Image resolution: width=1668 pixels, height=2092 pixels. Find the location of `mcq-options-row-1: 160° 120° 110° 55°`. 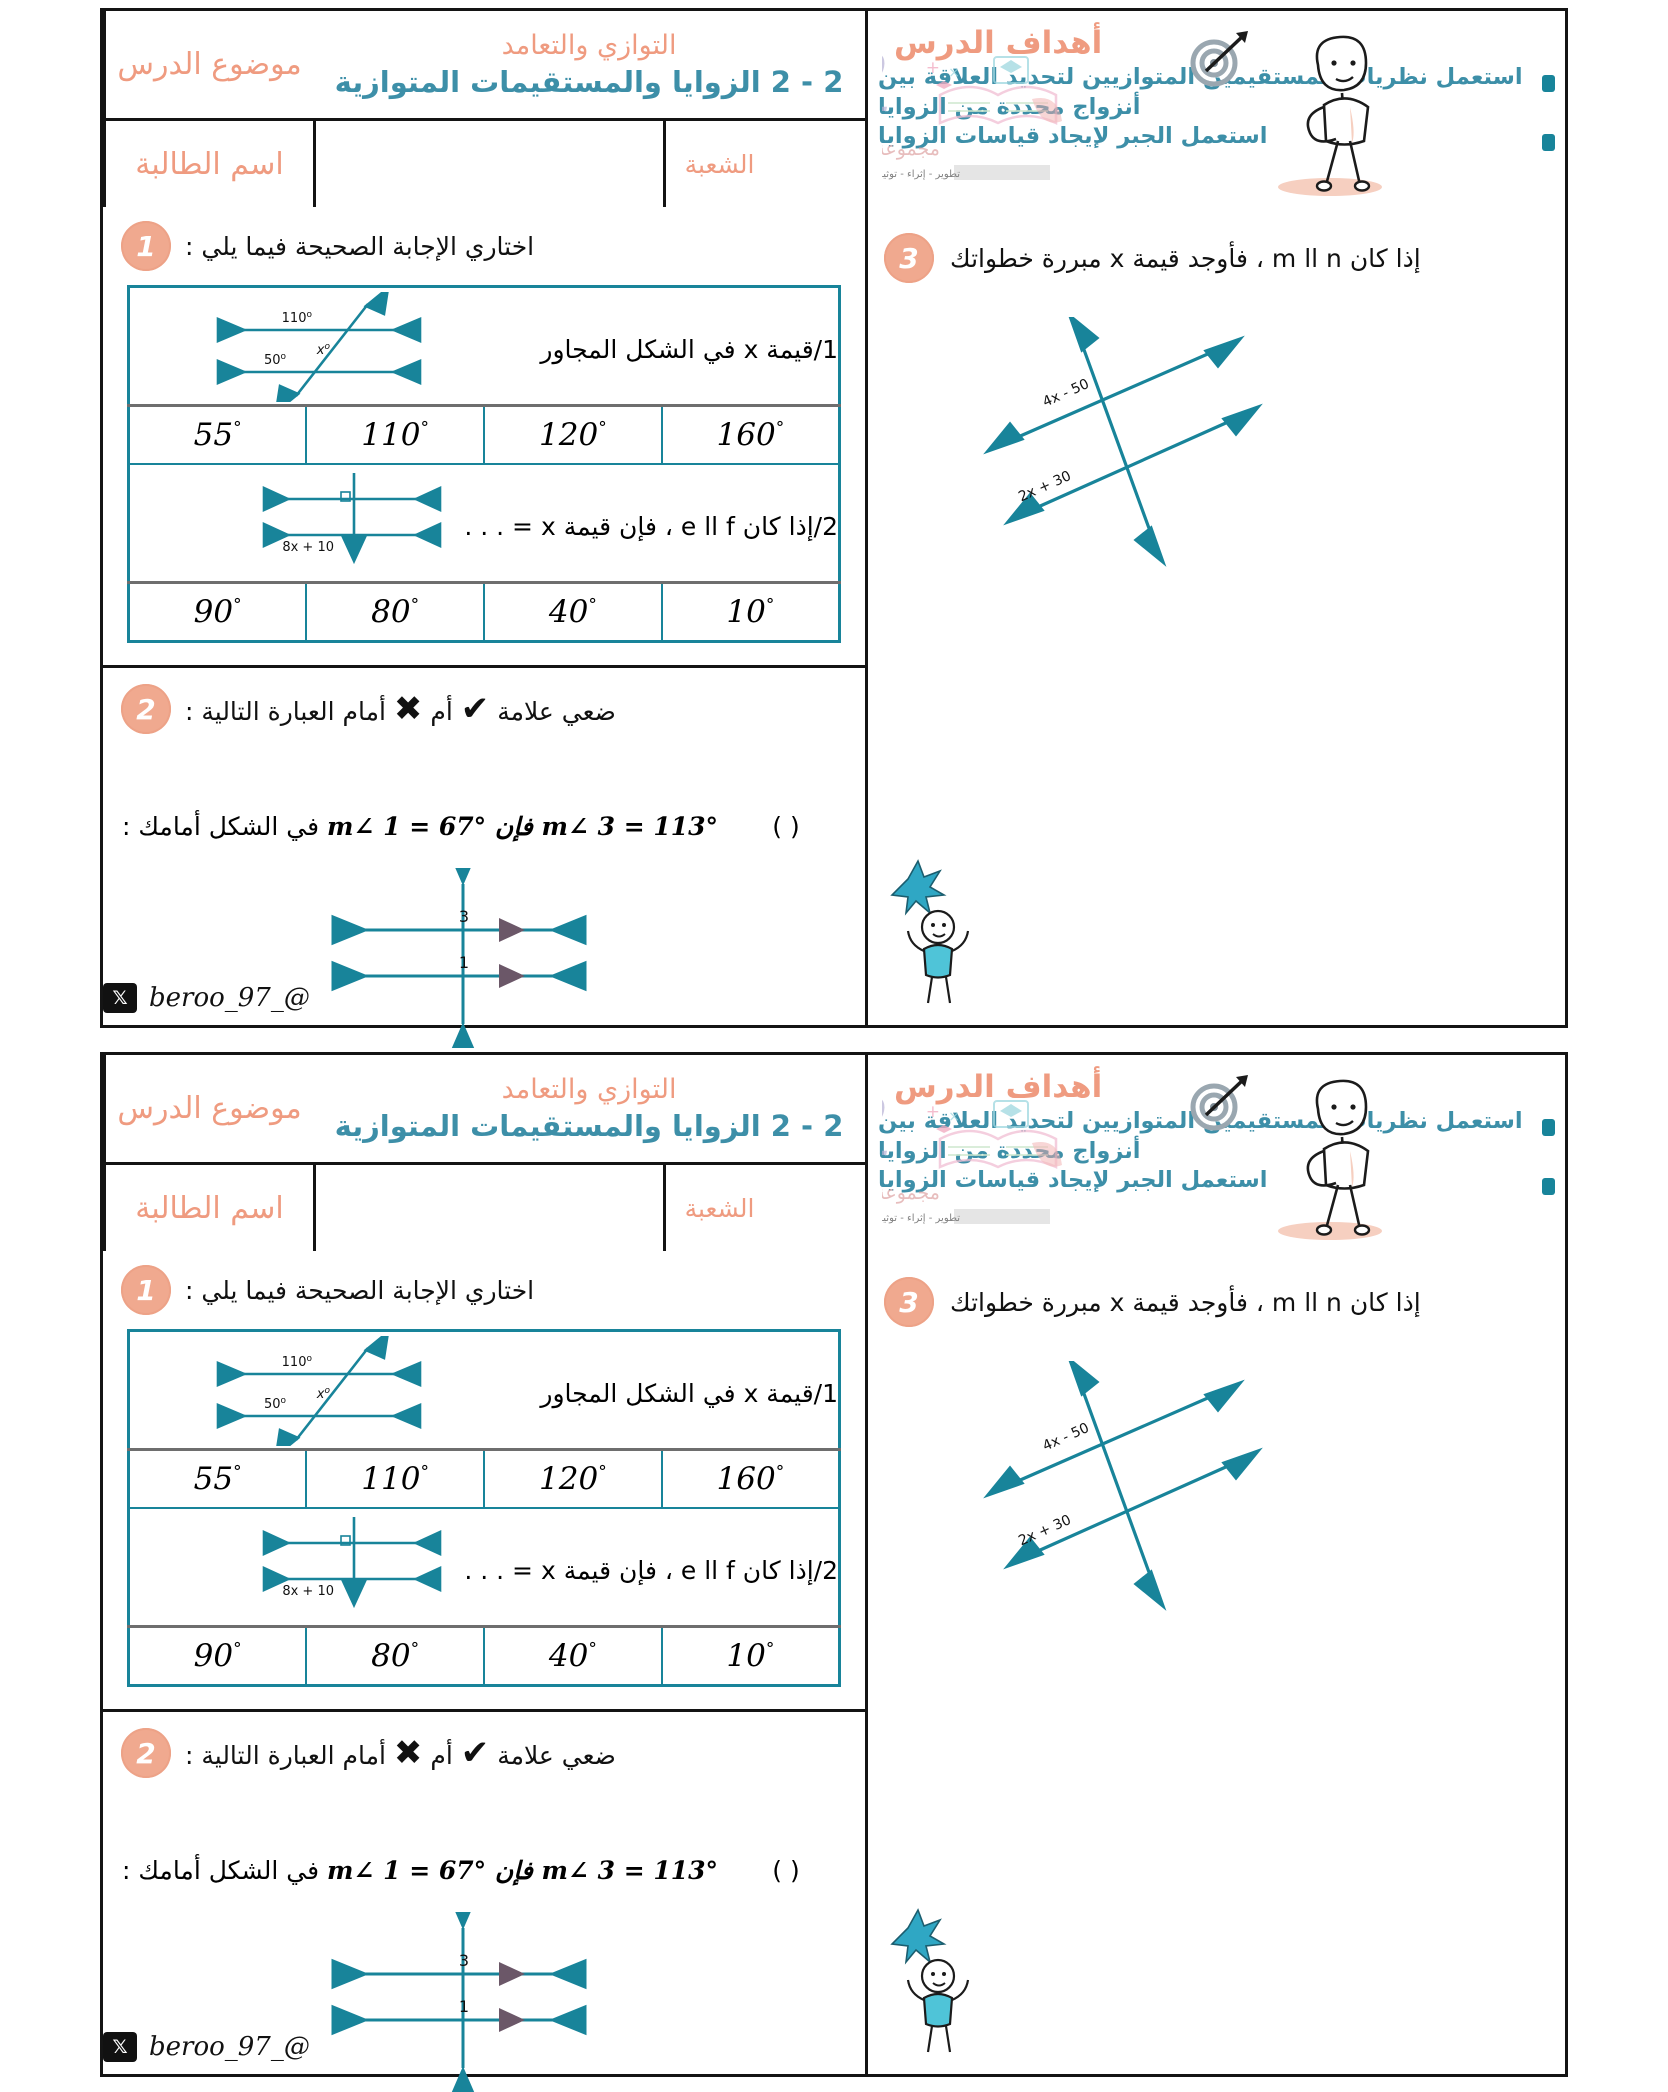

mcq-options-row-1: 160° 120° 110° 55° is located at coordinates (484, 1478).